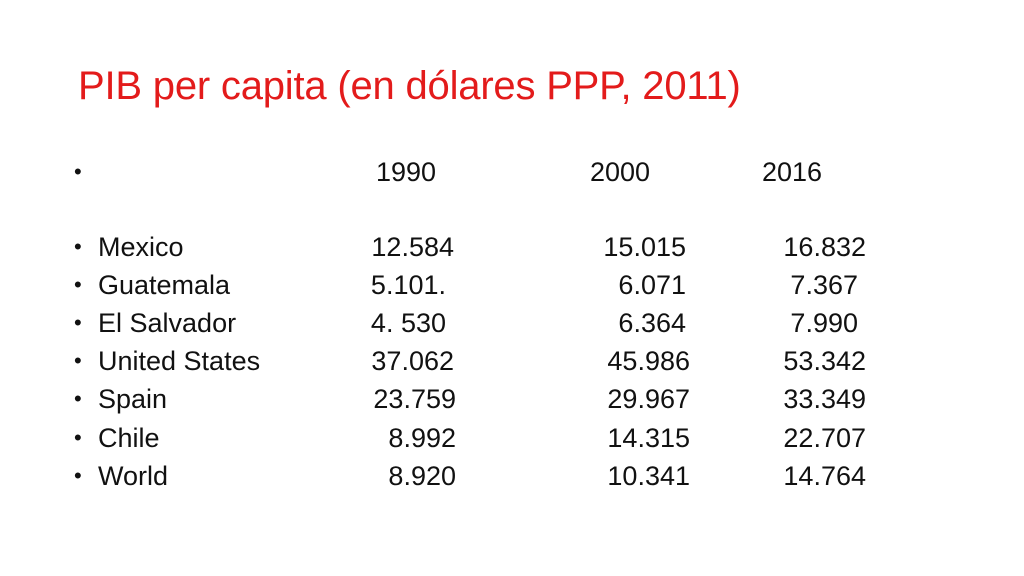  What do you see at coordinates (504, 323) in the screenshot?
I see `list-item: • El Salvador 4. 530 6.364 7.990` at bounding box center [504, 323].